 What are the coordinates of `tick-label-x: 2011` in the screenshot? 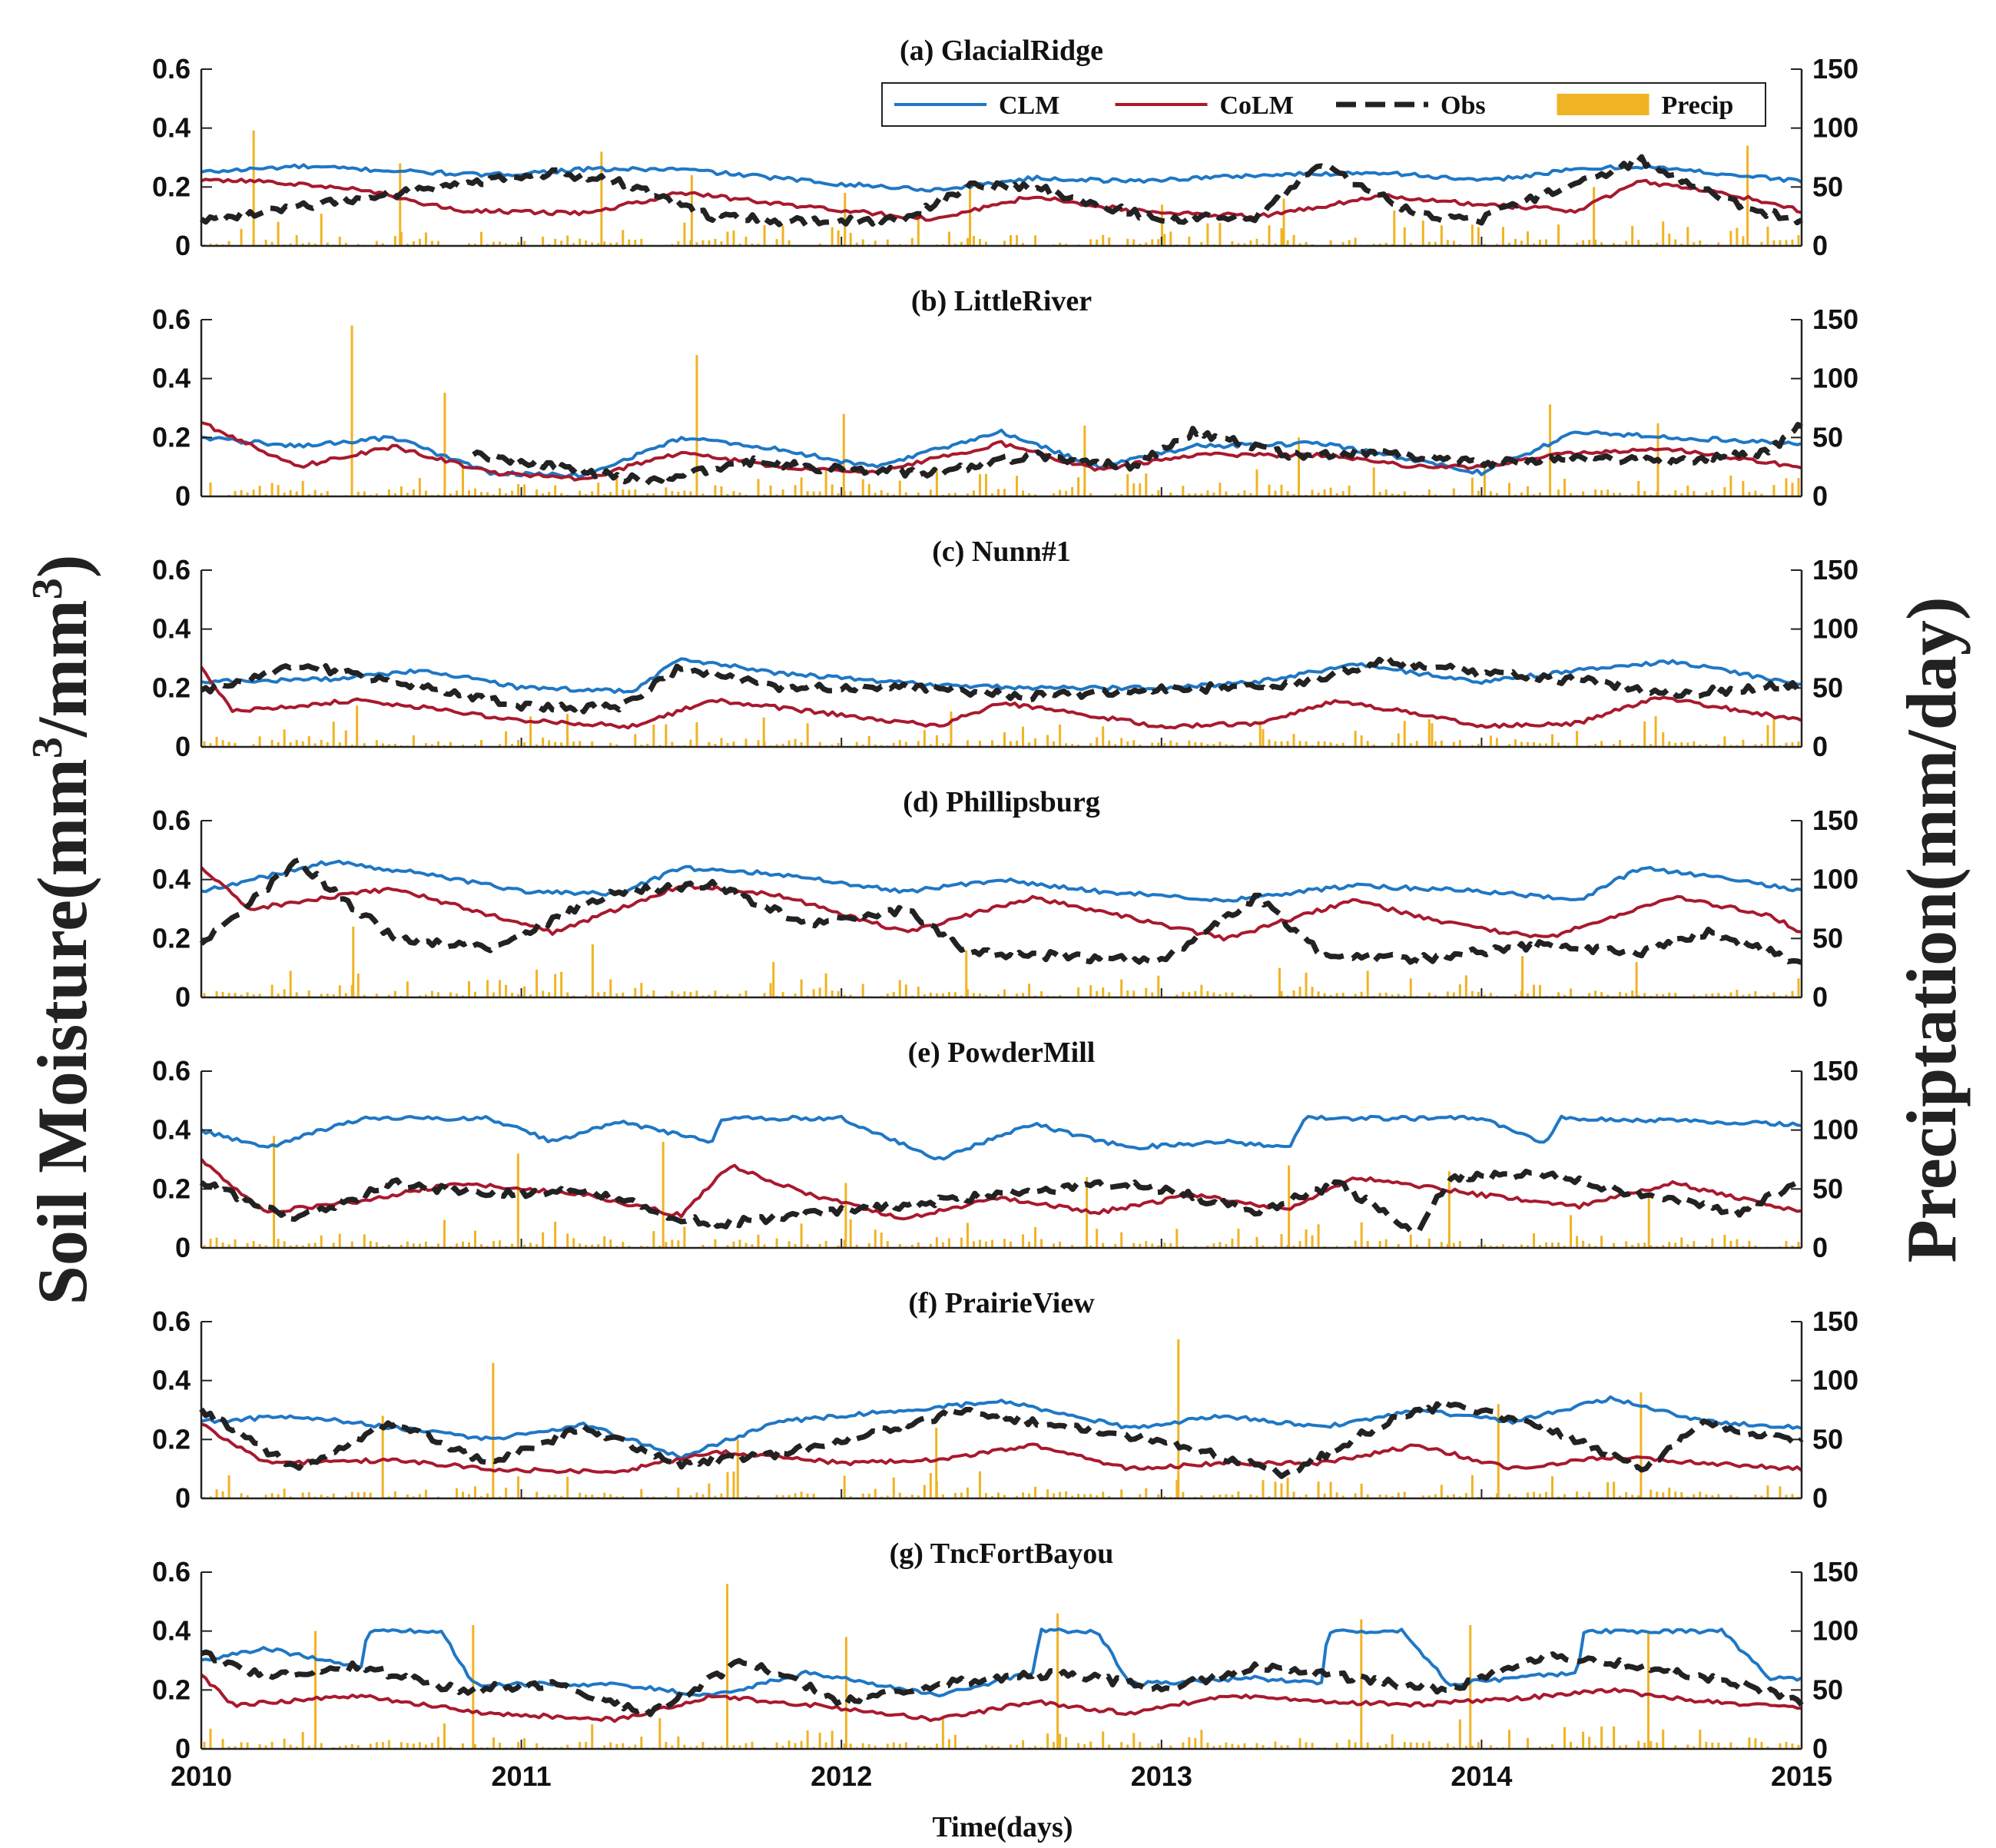 It's located at (522, 1776).